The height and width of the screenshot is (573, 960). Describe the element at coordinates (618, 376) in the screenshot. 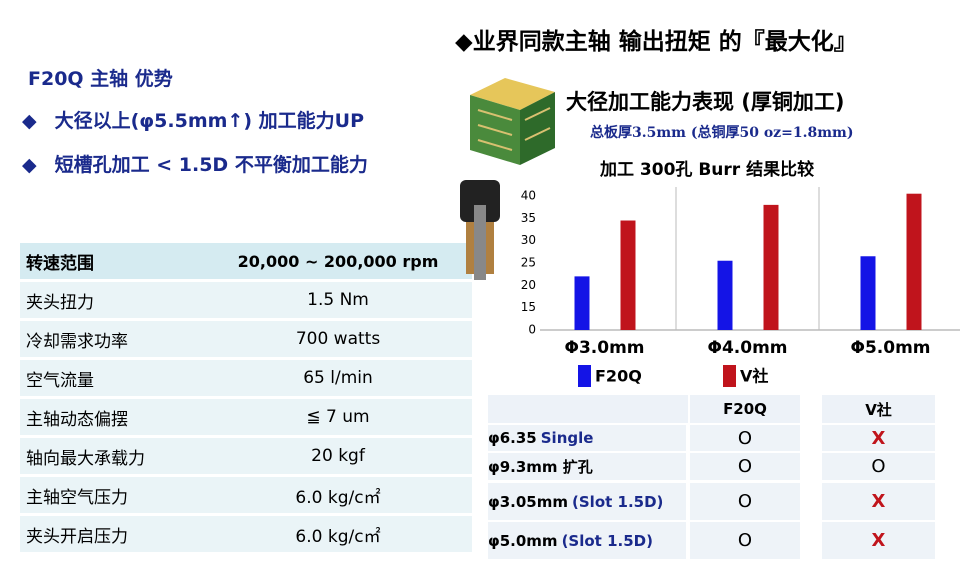

I see `legend-label: F20Q` at that location.